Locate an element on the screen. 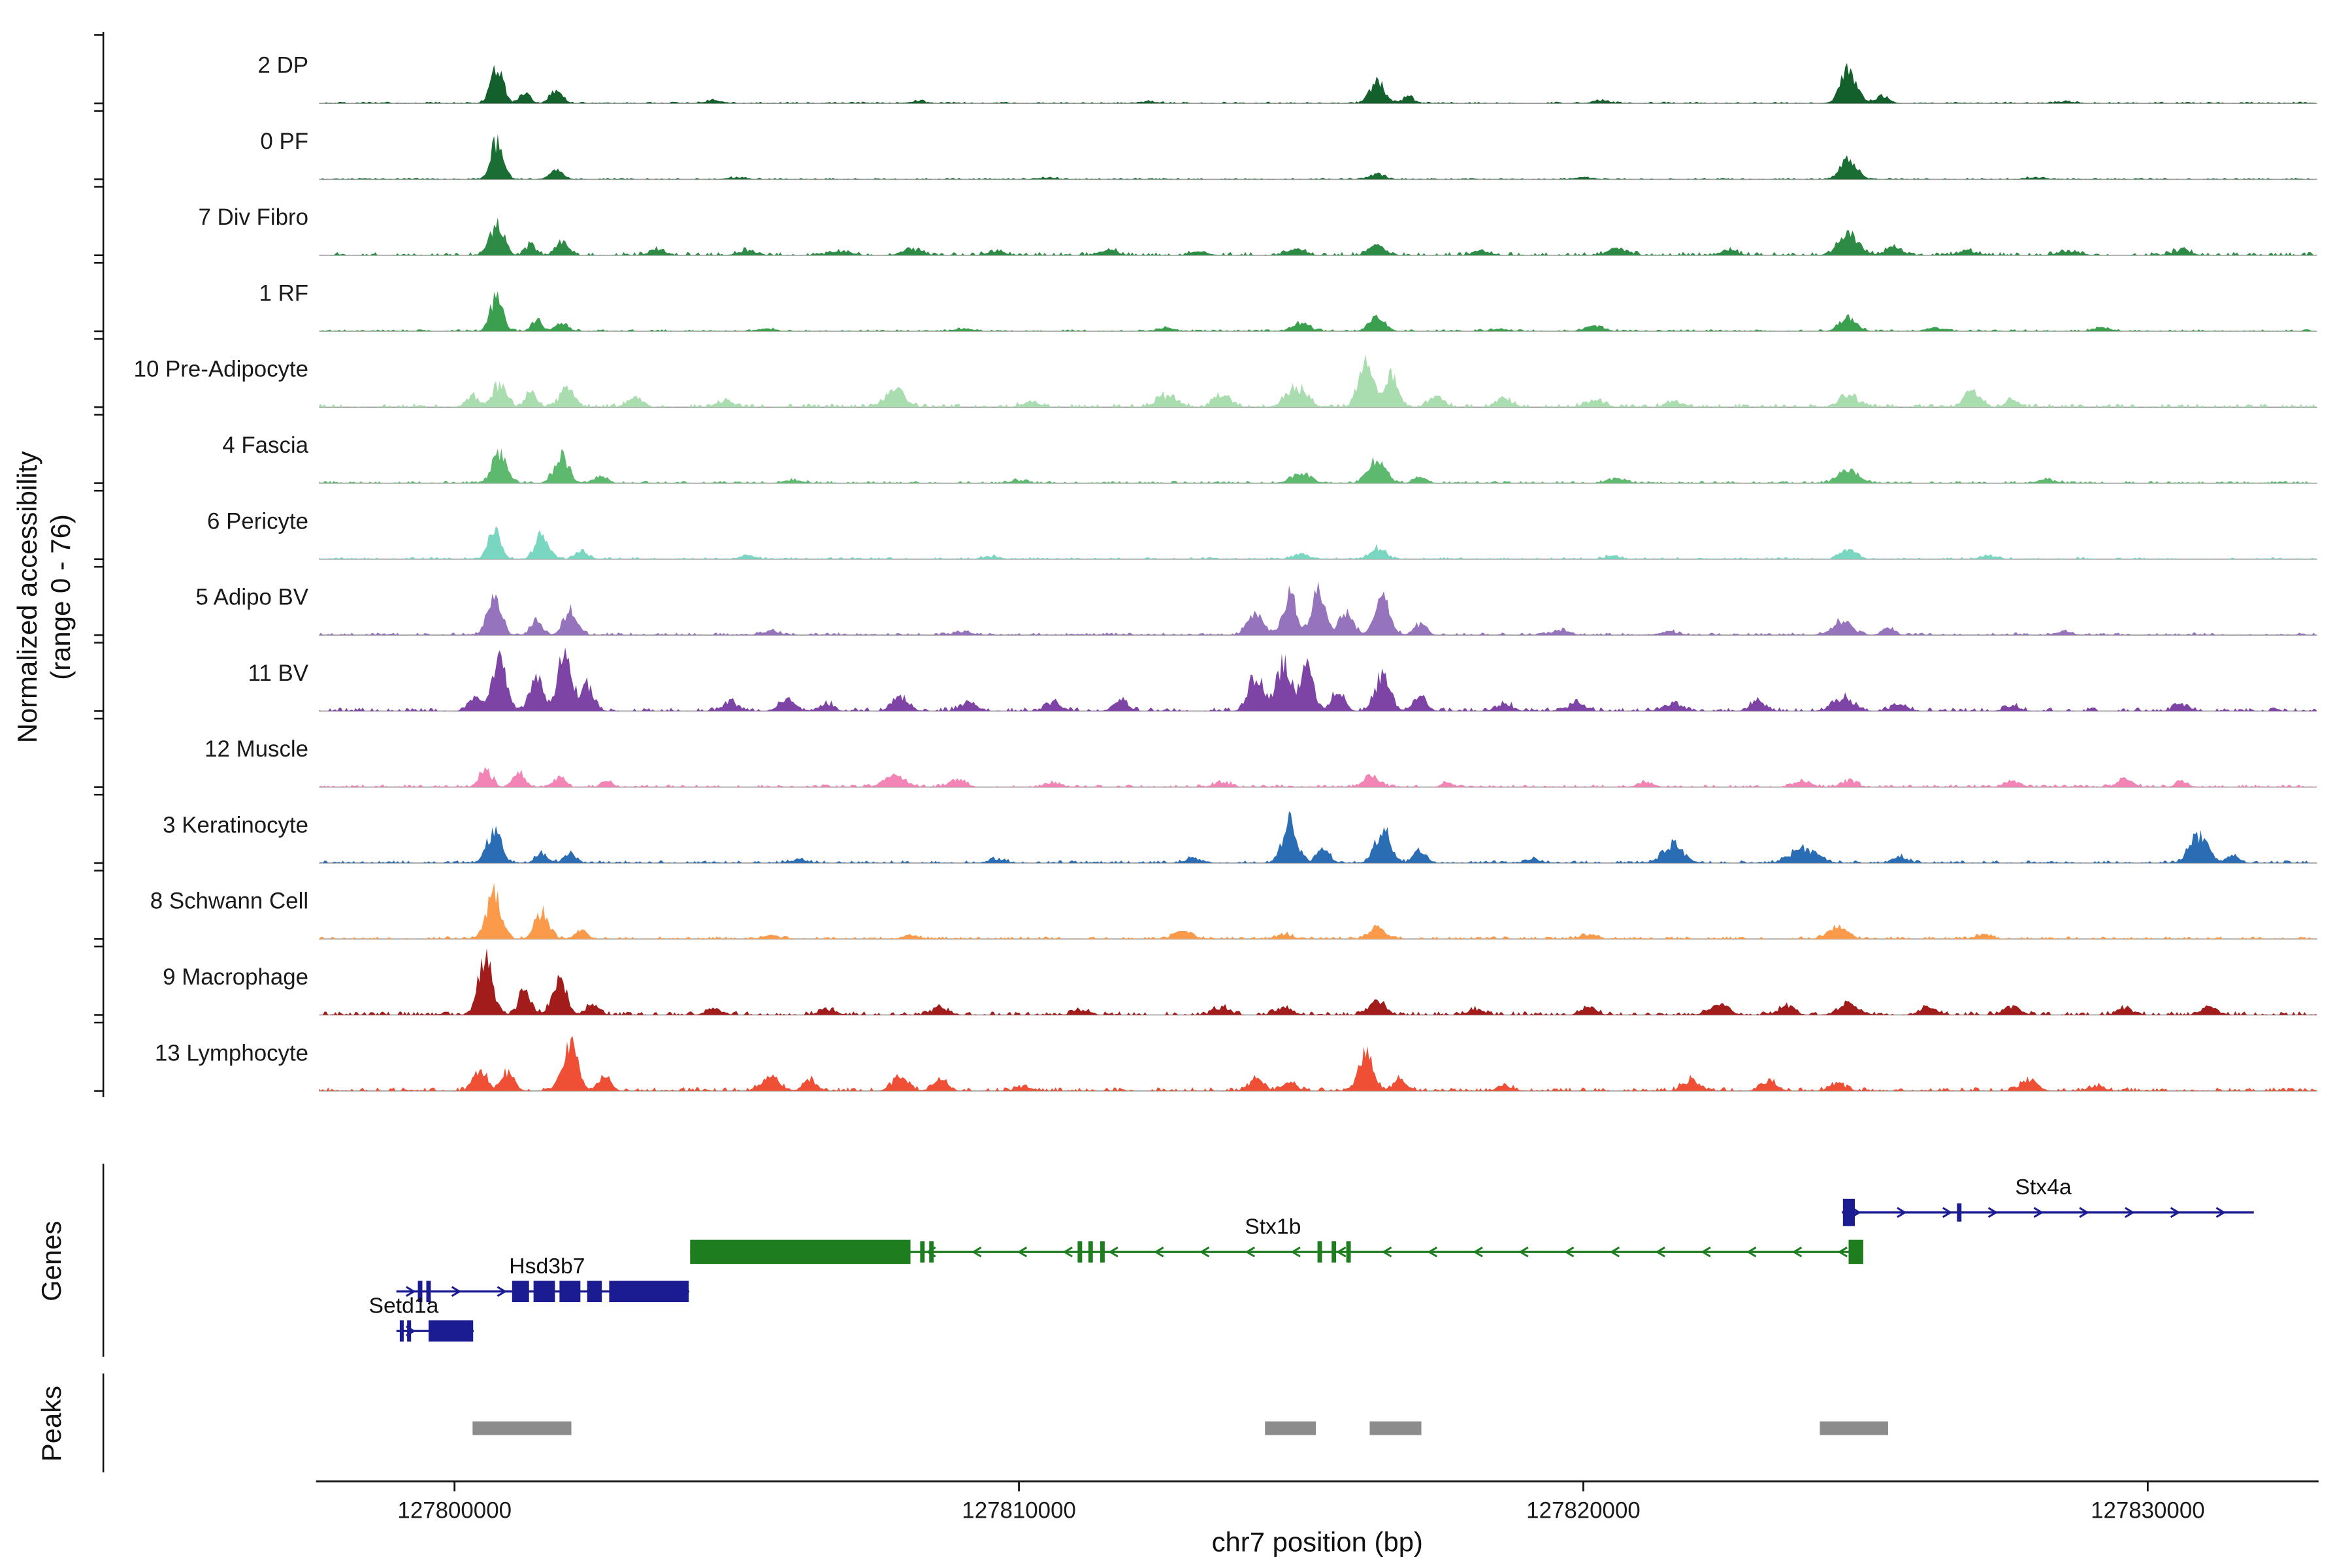 This screenshot has height=1568, width=2352. track-row-3-keratinocyte: 3 Keratinocyte is located at coordinates (1240, 837).